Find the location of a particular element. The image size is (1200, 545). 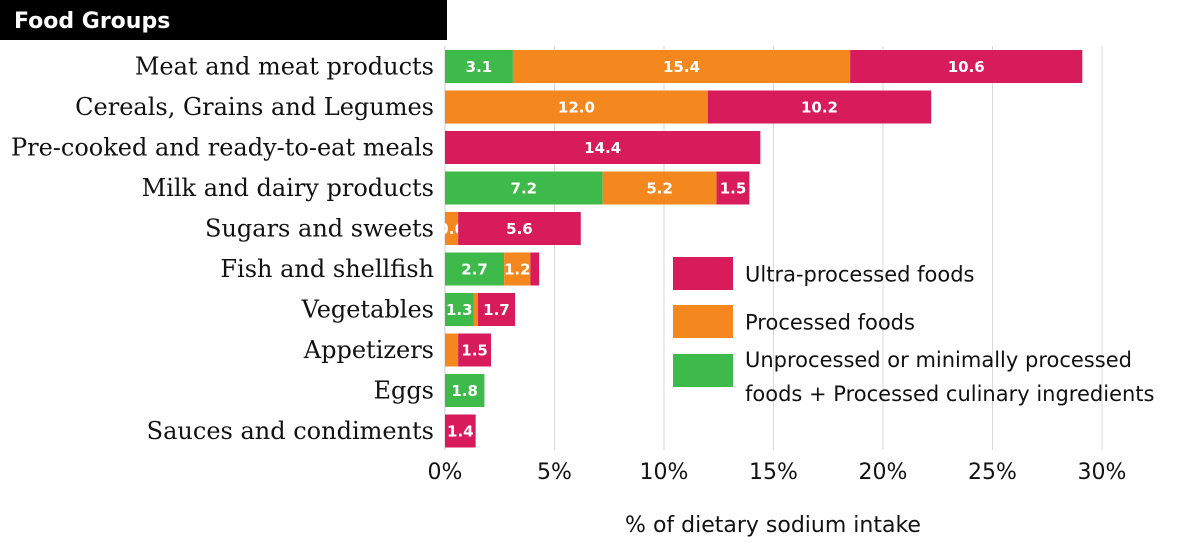

x-tick-label: 0% is located at coordinates (445, 472).